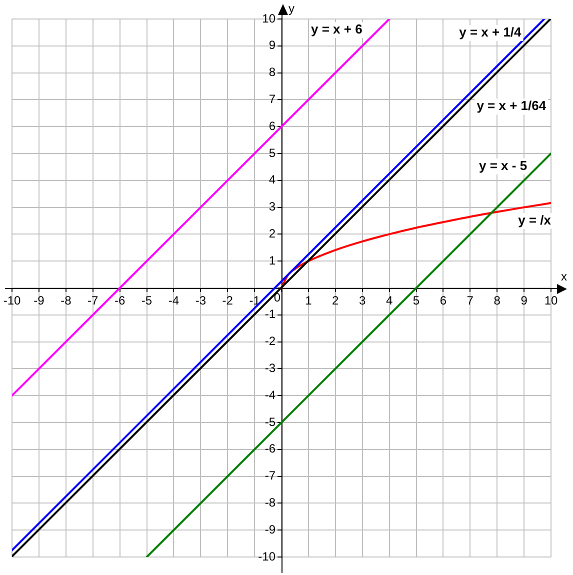 The height and width of the screenshot is (575, 573). I want to click on x-tick-label: 10, so click(551, 301).